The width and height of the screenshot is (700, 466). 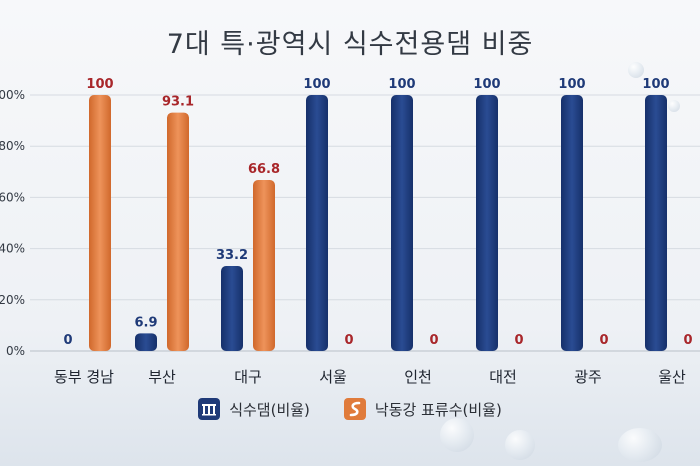 What do you see at coordinates (269, 409) in the screenshot?
I see `legend-label-dam: 식수댐(비율)` at bounding box center [269, 409].